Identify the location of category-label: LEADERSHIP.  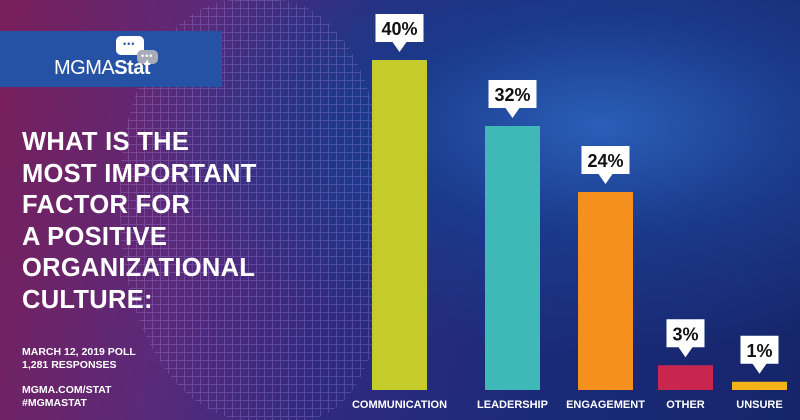
(512, 405).